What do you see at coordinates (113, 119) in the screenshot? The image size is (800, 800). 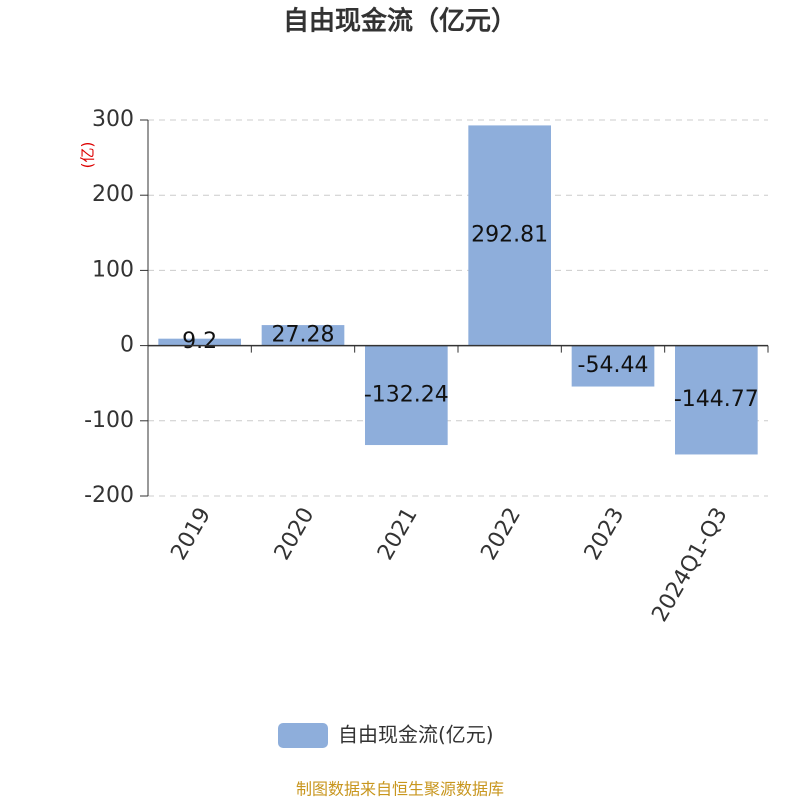 I see `y-tick-label: 300` at bounding box center [113, 119].